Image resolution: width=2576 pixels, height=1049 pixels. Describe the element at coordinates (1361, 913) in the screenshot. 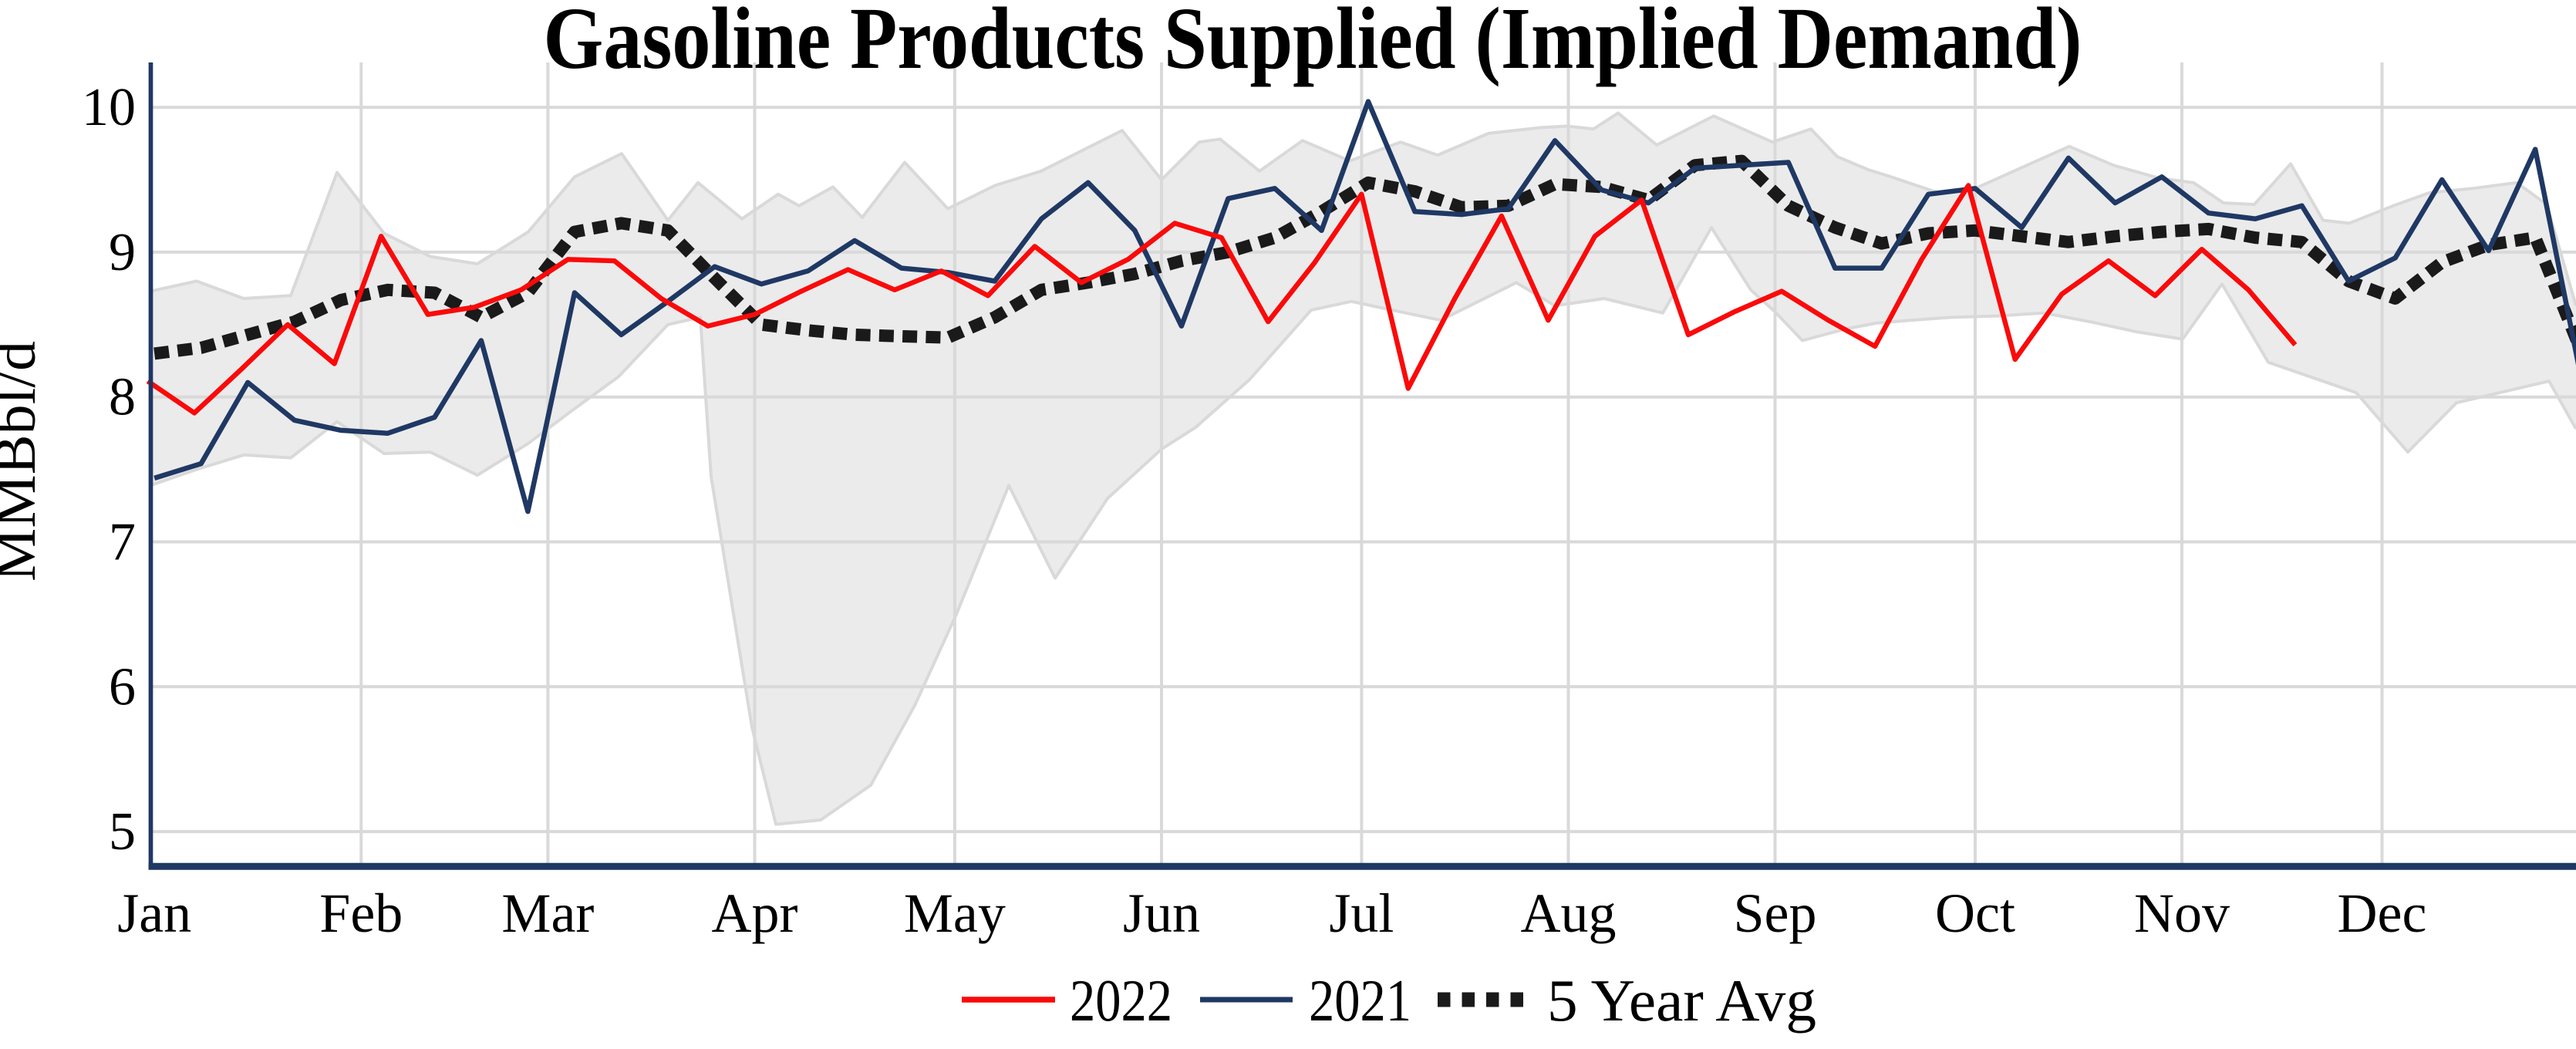

I see `svg-text: Jul` at that location.